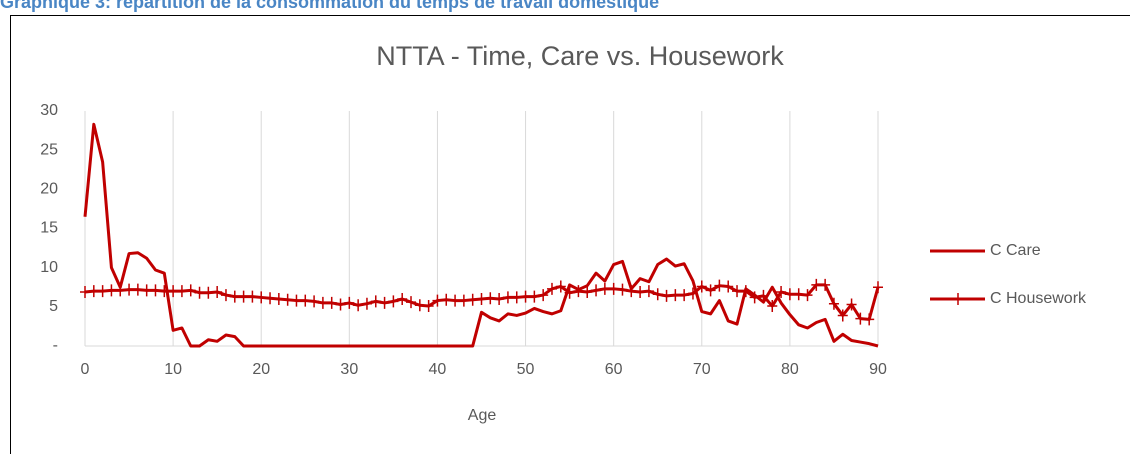  Describe the element at coordinates (1038, 298) in the screenshot. I see `legend-label: C Housework` at that location.